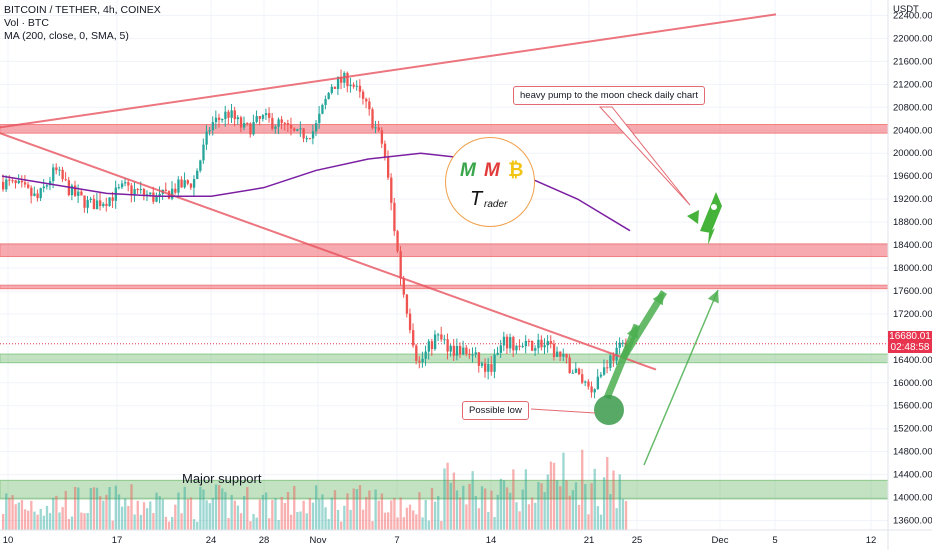 This screenshot has height=550, width=932. I want to click on price-tick: 21600.00, so click(912, 61).